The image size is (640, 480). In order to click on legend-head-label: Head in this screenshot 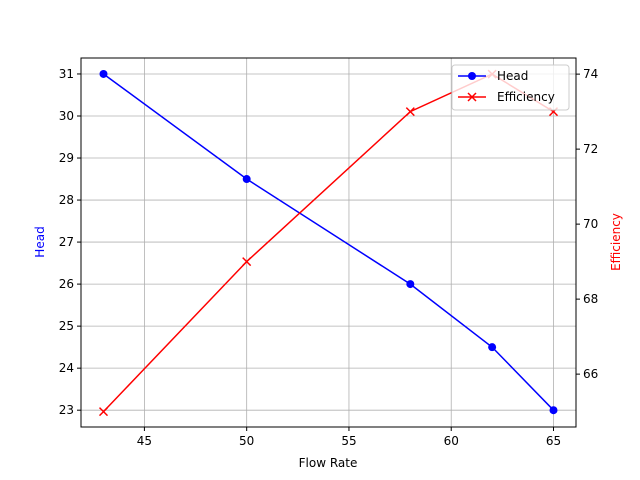, I will do `click(512, 76)`.